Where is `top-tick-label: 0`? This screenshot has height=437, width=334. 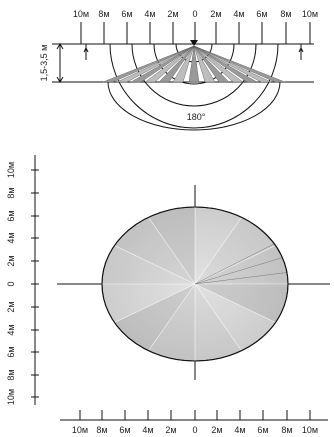 top-tick-label: 0 is located at coordinates (194, 14).